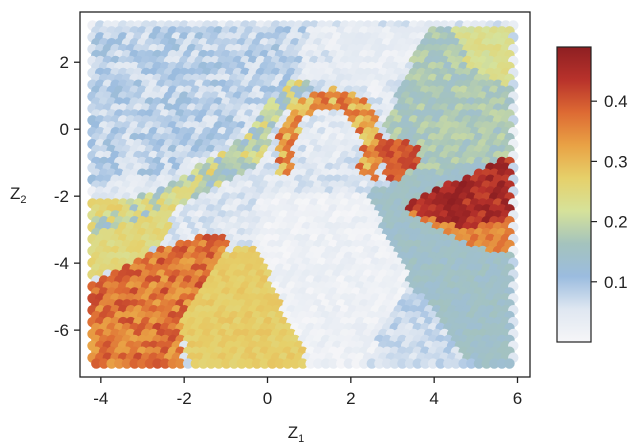 Image resolution: width=638 pixels, height=445 pixels. I want to click on x-axis: -4 -2 0 2 4 6, so click(307, 392).